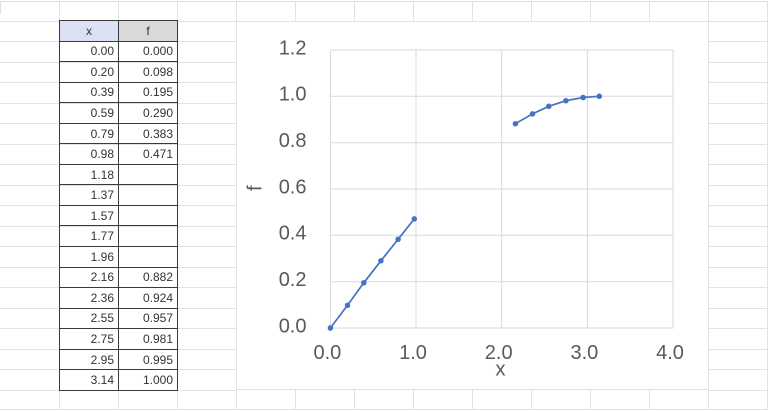  Describe the element at coordinates (499, 353) in the screenshot. I see `svg-text: 2.0` at that location.